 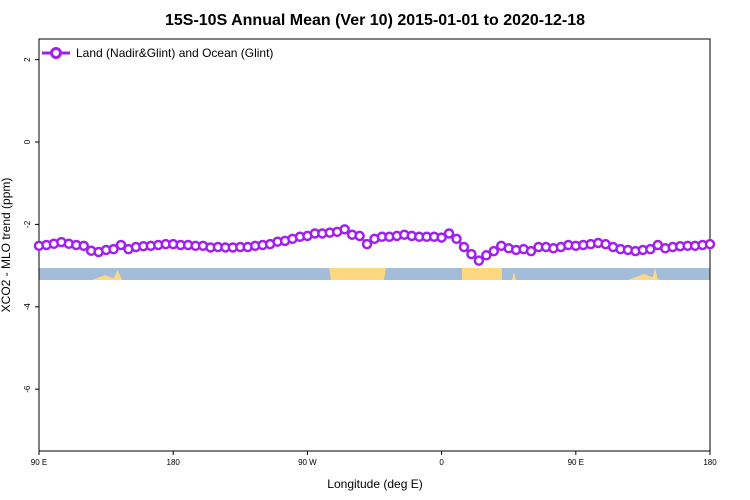 What do you see at coordinates (374, 459) in the screenshot?
I see `x-axis: 90 E 180 90 W 0 90 E 180` at bounding box center [374, 459].